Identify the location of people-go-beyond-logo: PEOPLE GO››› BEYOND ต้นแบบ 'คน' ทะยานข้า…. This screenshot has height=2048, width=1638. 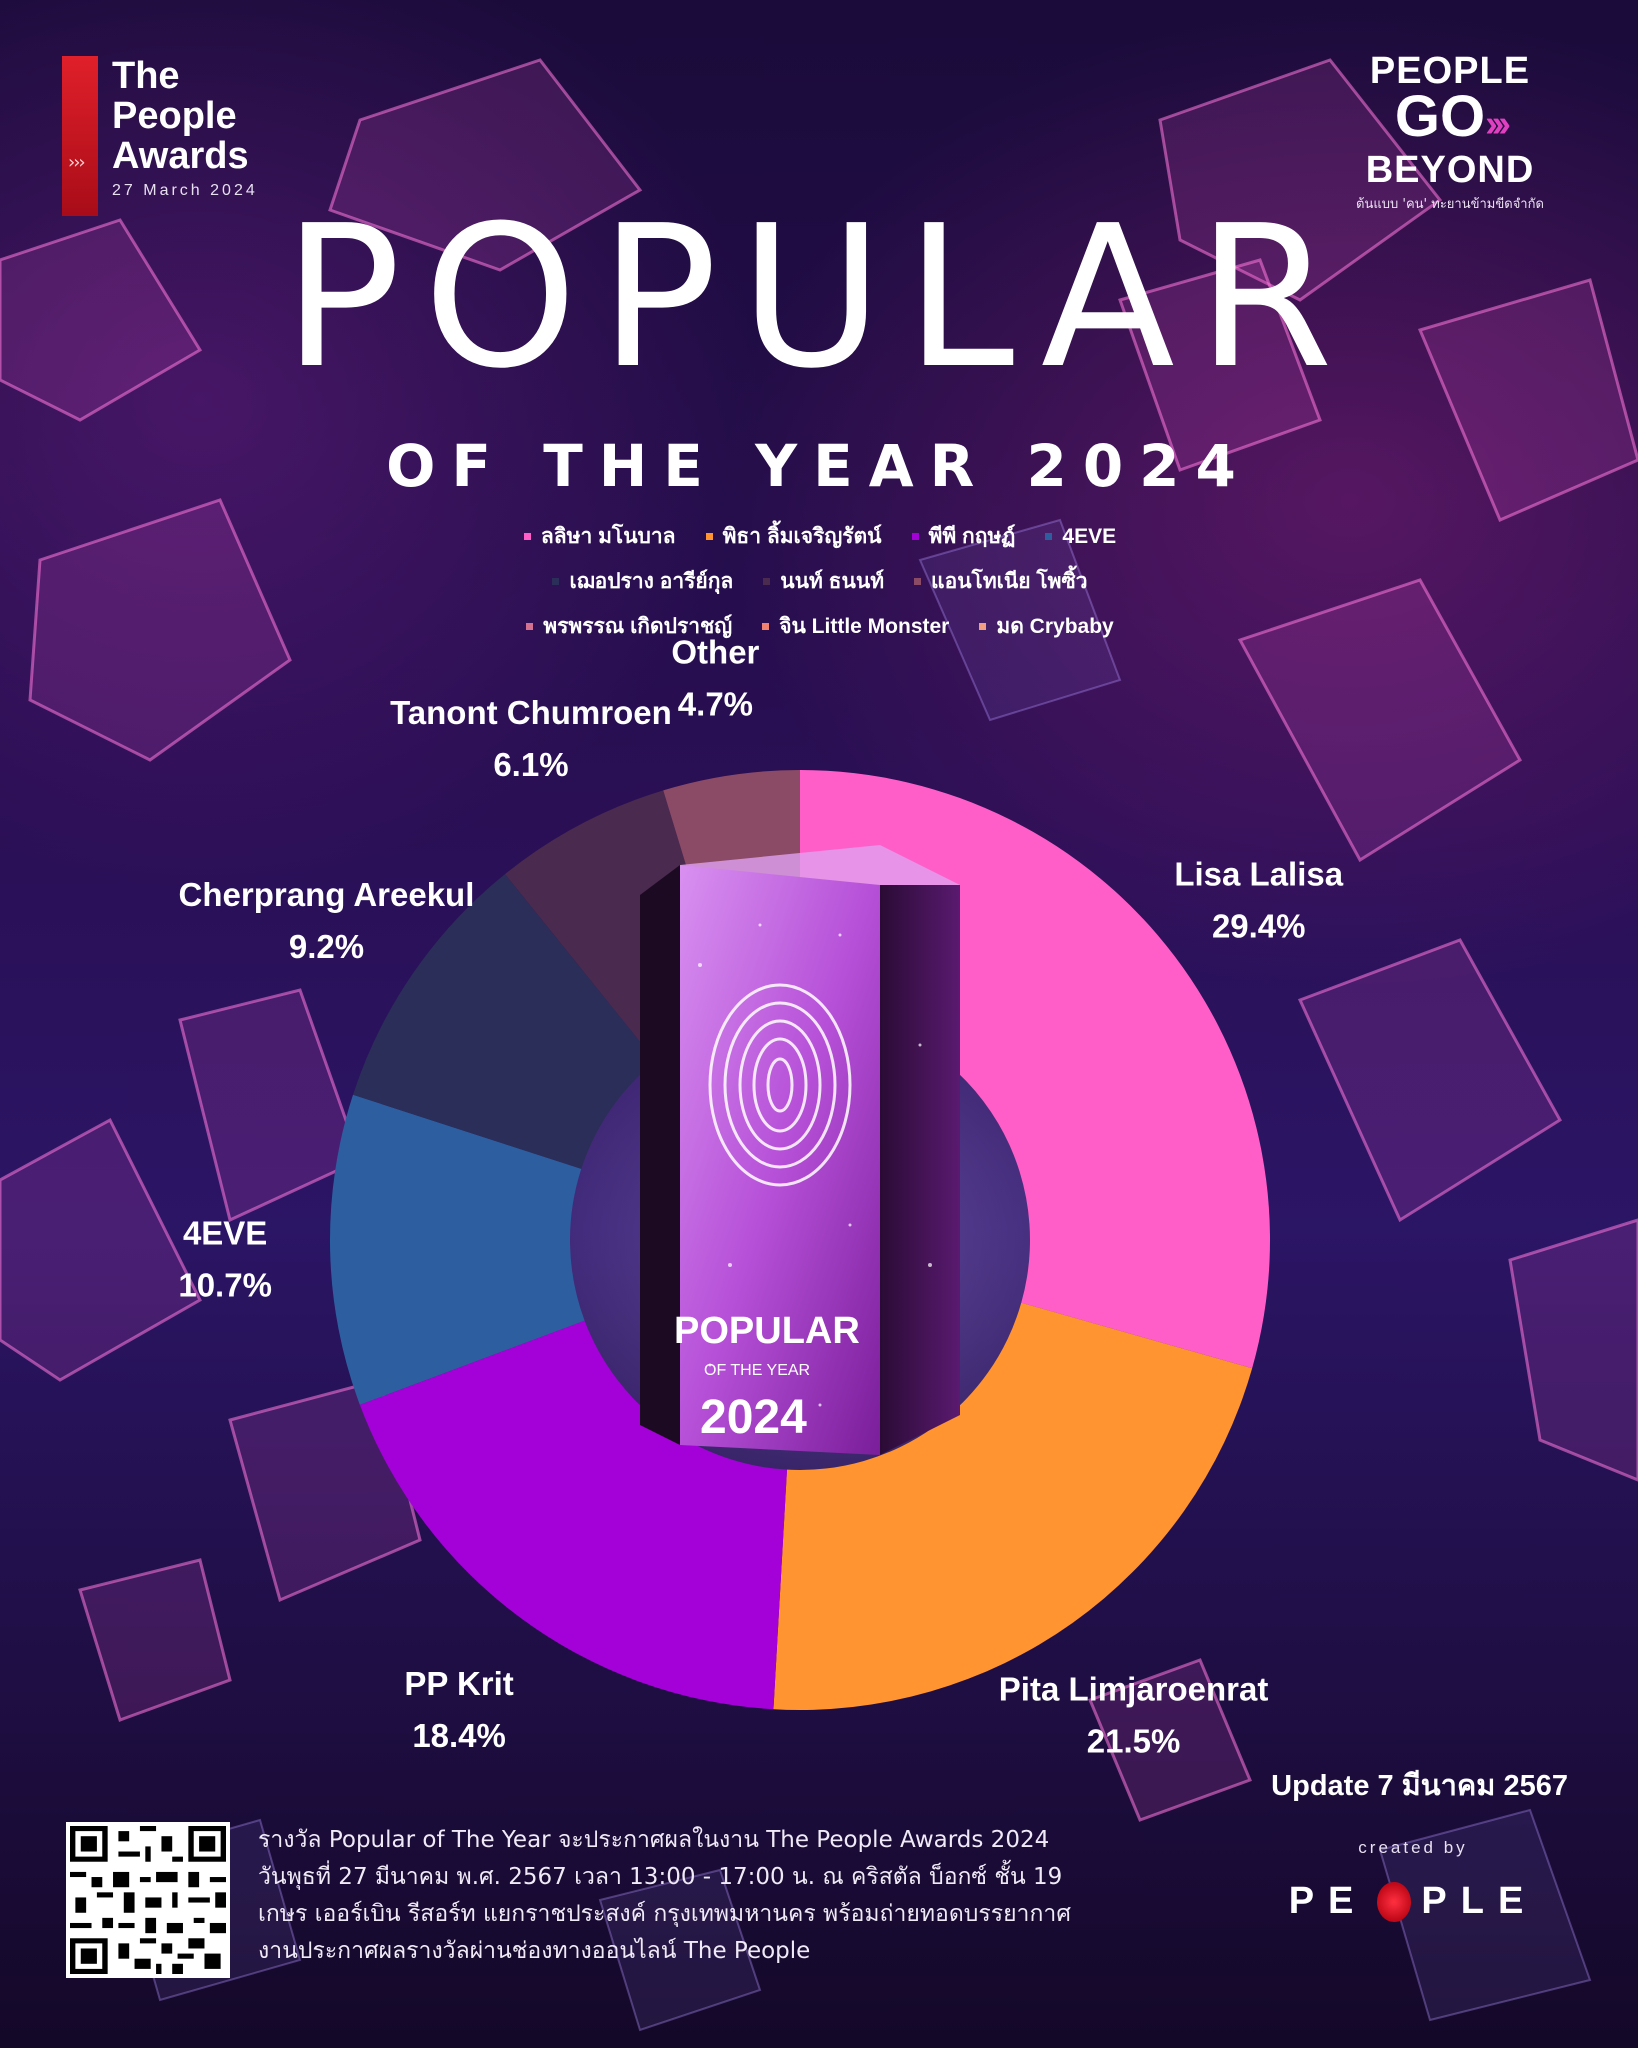
(1450, 133).